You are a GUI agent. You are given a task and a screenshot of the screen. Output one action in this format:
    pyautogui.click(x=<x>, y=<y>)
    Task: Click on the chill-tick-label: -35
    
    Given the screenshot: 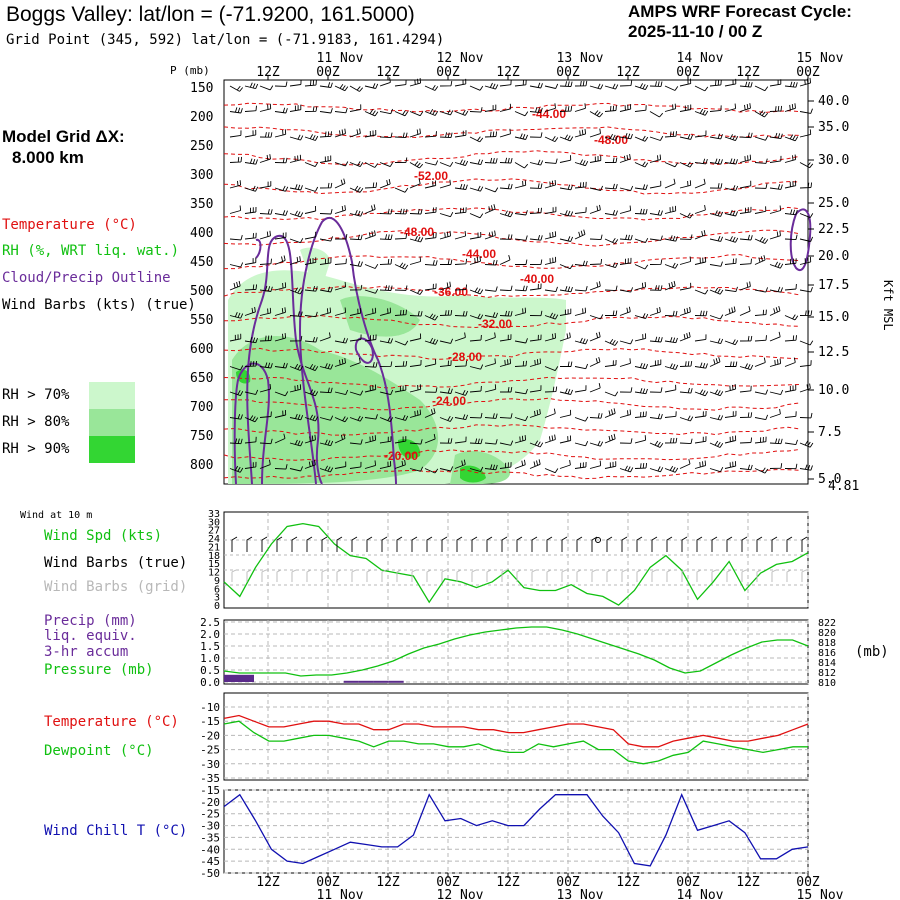 What is the action you would take?
    pyautogui.click(x=210, y=837)
    